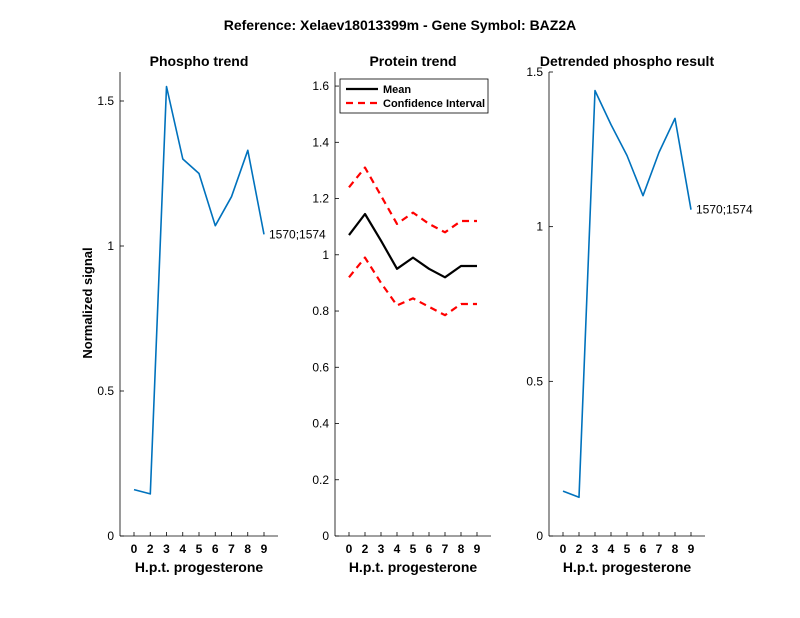 The height and width of the screenshot is (618, 800). What do you see at coordinates (445, 549) in the screenshot?
I see `protein-x-tick-label: 7` at bounding box center [445, 549].